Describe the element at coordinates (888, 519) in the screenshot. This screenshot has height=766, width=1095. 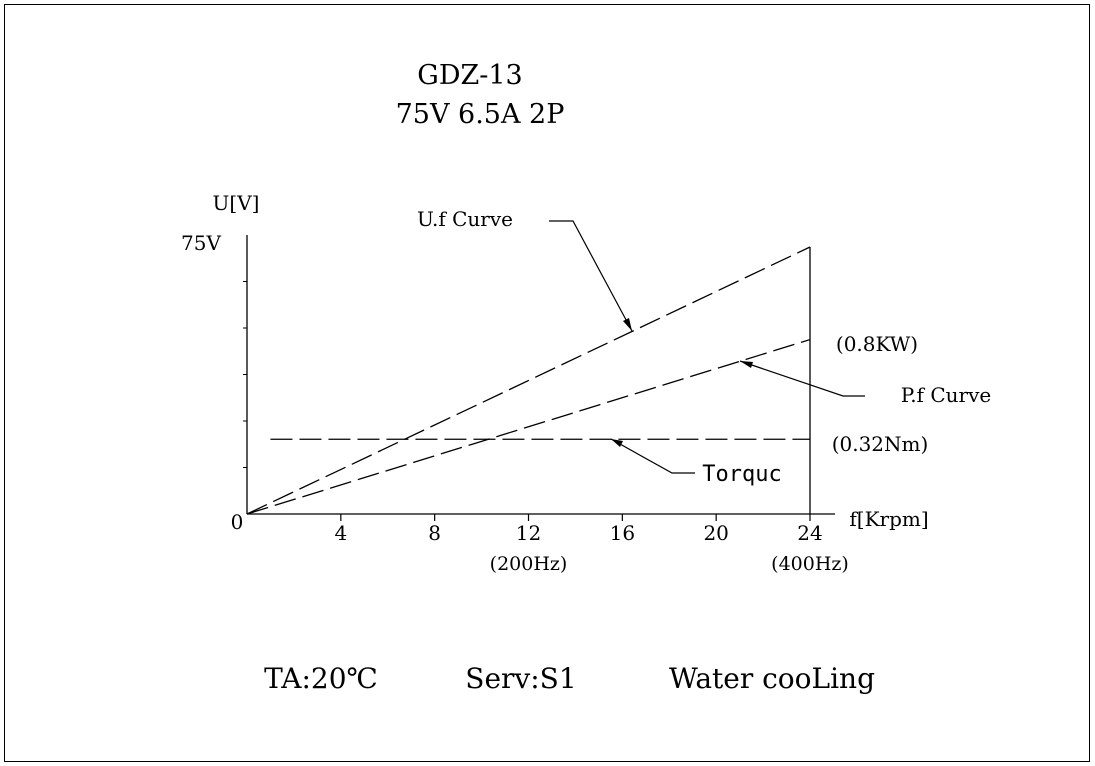
I see `x-axis-label: f[Krpm]` at that location.